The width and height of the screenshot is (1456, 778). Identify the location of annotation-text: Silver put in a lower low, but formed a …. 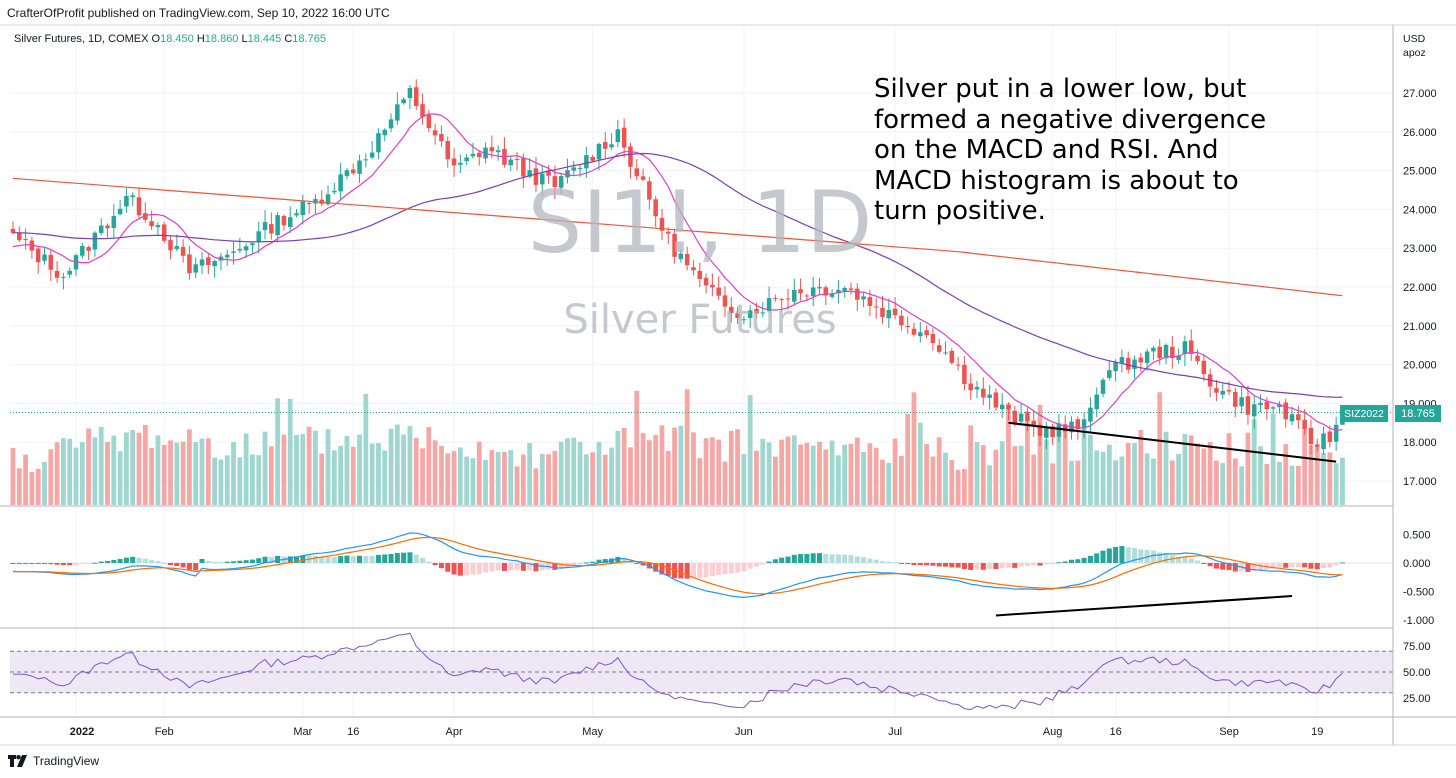
(1109, 150).